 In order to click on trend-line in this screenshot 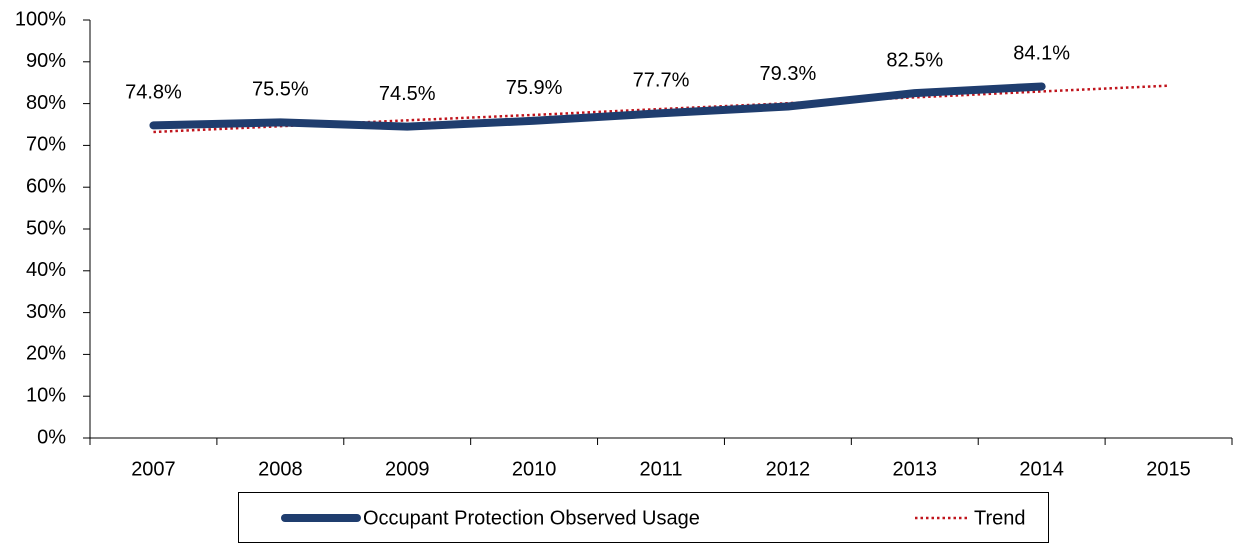, I will do `click(661, 109)`.